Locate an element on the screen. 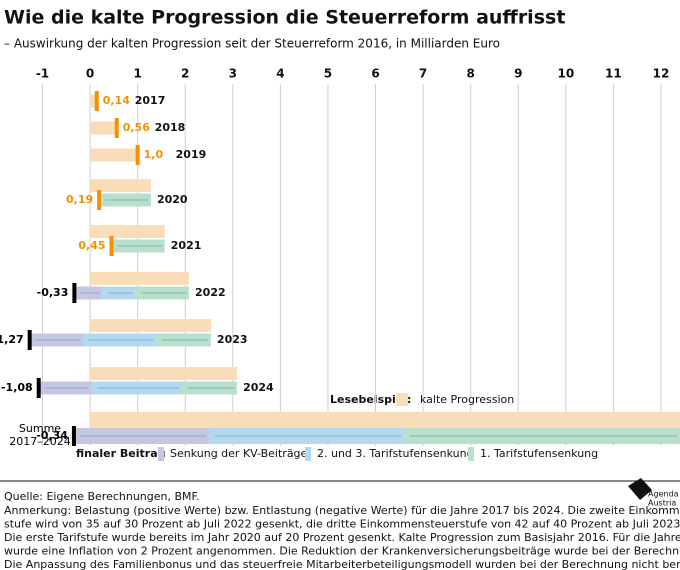  x-tick-label: 9 is located at coordinates (518, 74).